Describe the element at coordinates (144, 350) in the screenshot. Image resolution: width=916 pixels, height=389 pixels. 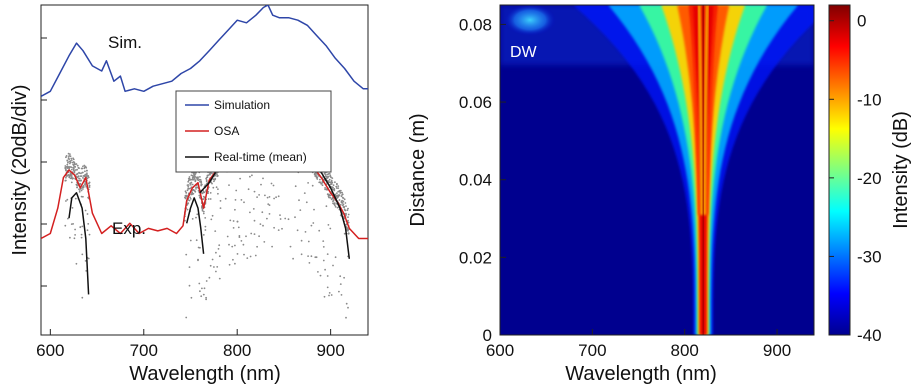
I see `left-x-tick-label-1: 700` at that location.